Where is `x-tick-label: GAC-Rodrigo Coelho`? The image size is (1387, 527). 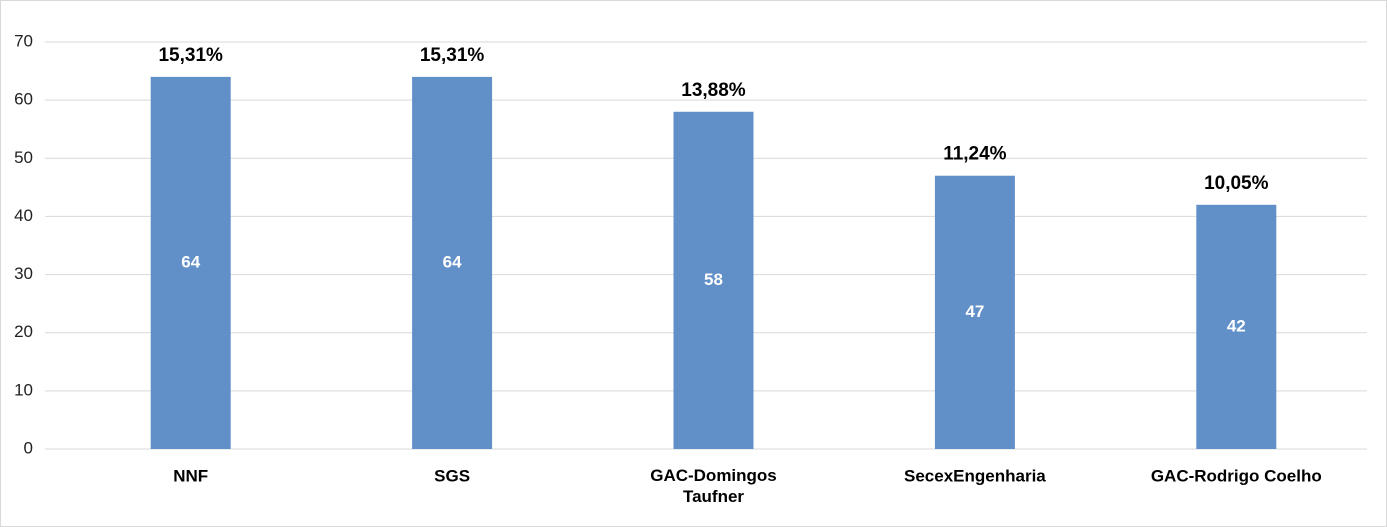 x-tick-label: GAC-Rodrigo Coelho is located at coordinates (1236, 475).